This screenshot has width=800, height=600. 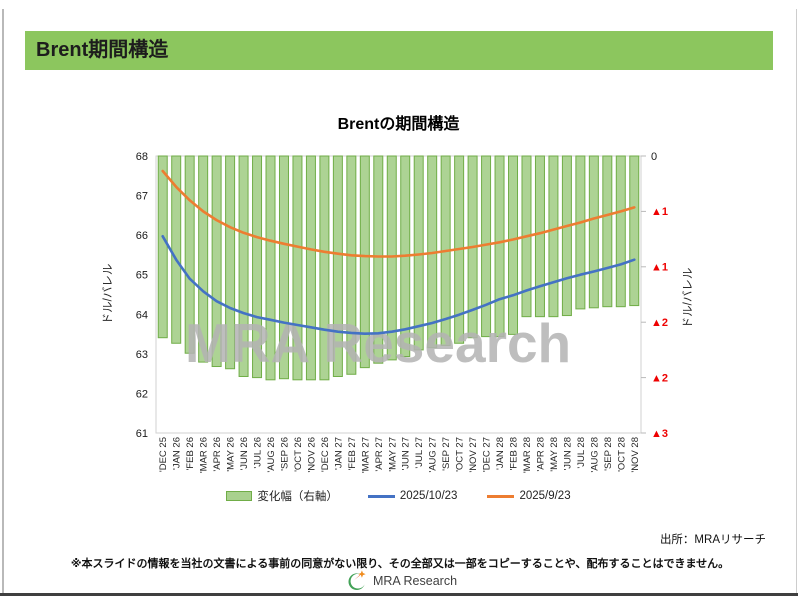 What do you see at coordinates (554, 454) in the screenshot?
I see `x-axis-tick-label: 'MAY 28` at bounding box center [554, 454].